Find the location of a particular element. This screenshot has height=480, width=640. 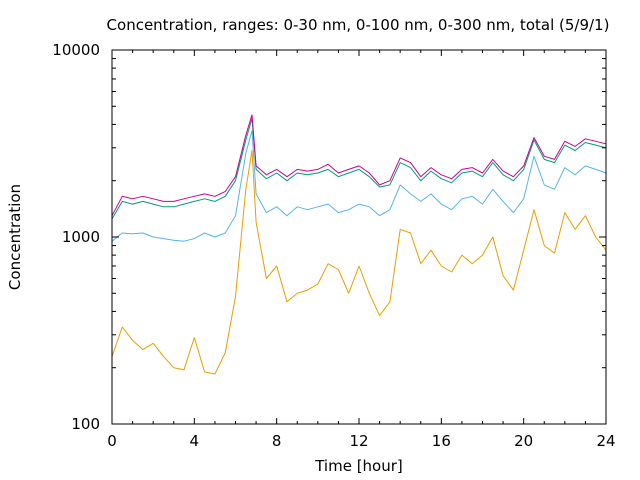

y-tick-label: 10000 is located at coordinates (76, 50).